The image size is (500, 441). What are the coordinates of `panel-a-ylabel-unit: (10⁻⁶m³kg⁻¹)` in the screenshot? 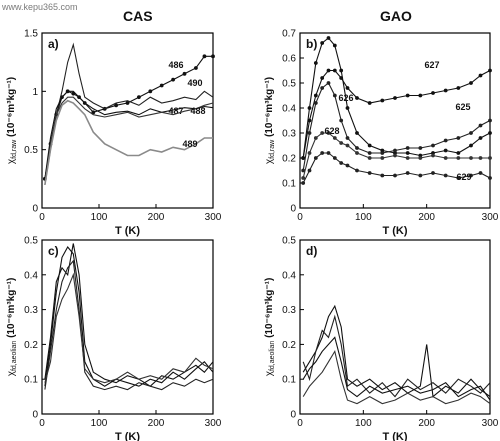 It's located at (11, 108).